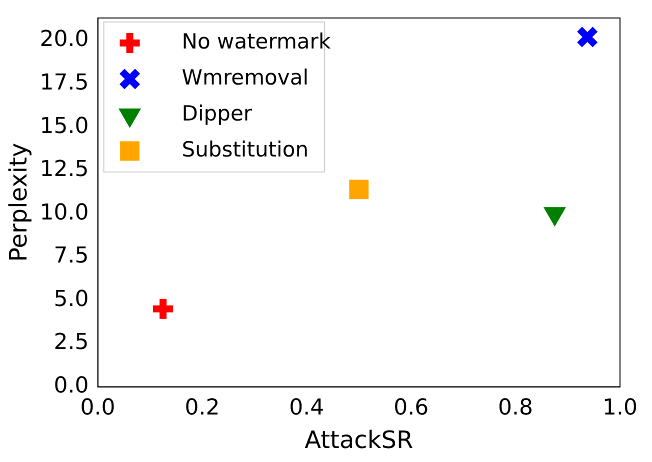 This screenshot has height=462, width=652. What do you see at coordinates (64, 126) in the screenshot?
I see `y-tick-label: 15.0` at bounding box center [64, 126].